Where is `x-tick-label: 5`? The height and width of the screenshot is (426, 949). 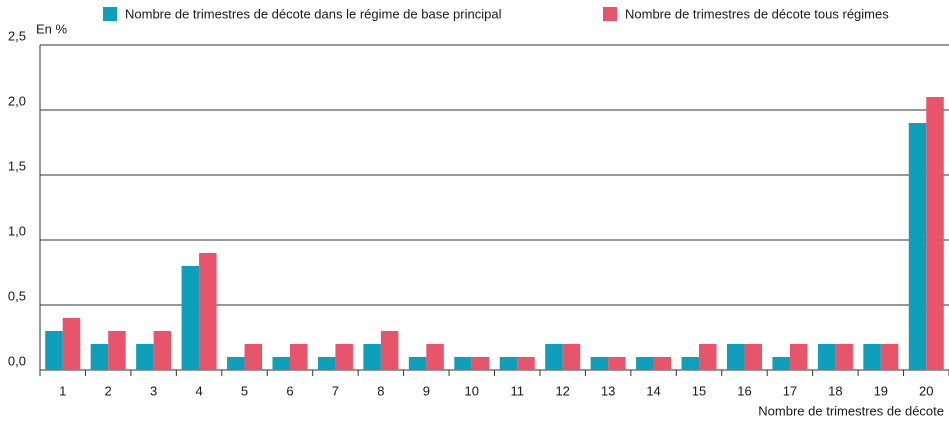
x-tick-label: 5 is located at coordinates (244, 390).